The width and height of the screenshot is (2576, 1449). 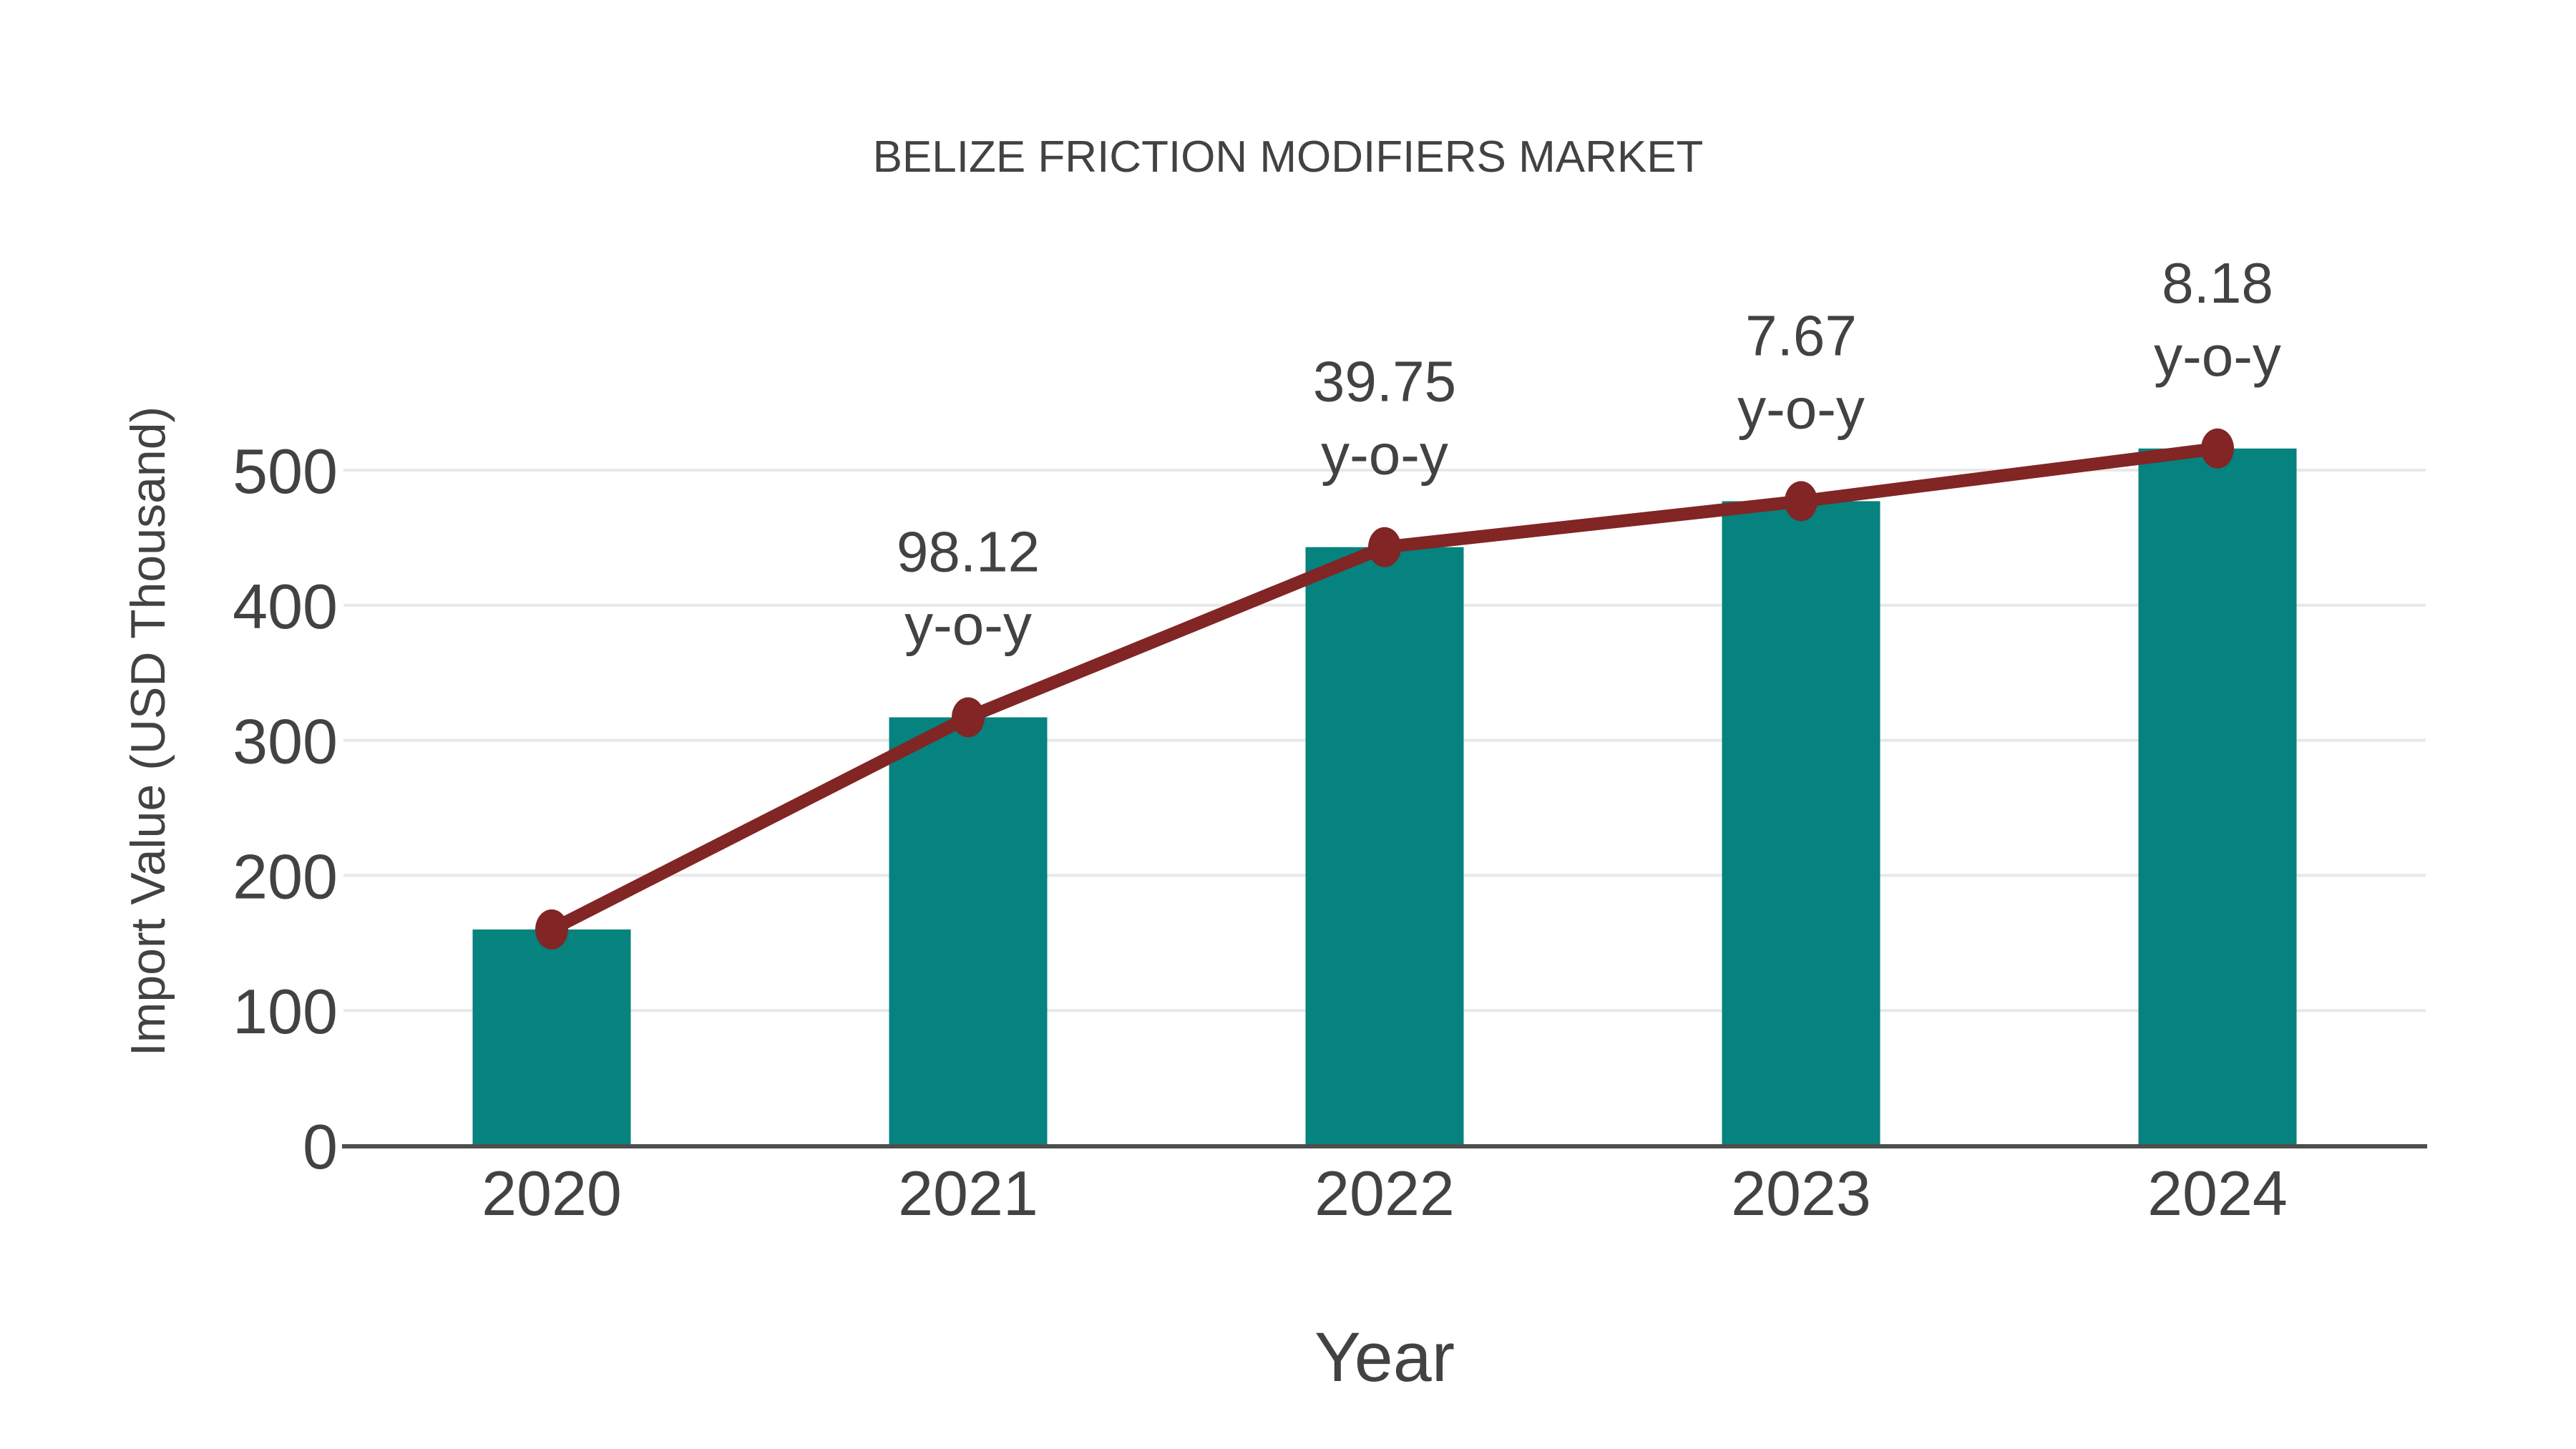 What do you see at coordinates (2217, 283) in the screenshot?
I see `growth-value-label: 8.18` at bounding box center [2217, 283].